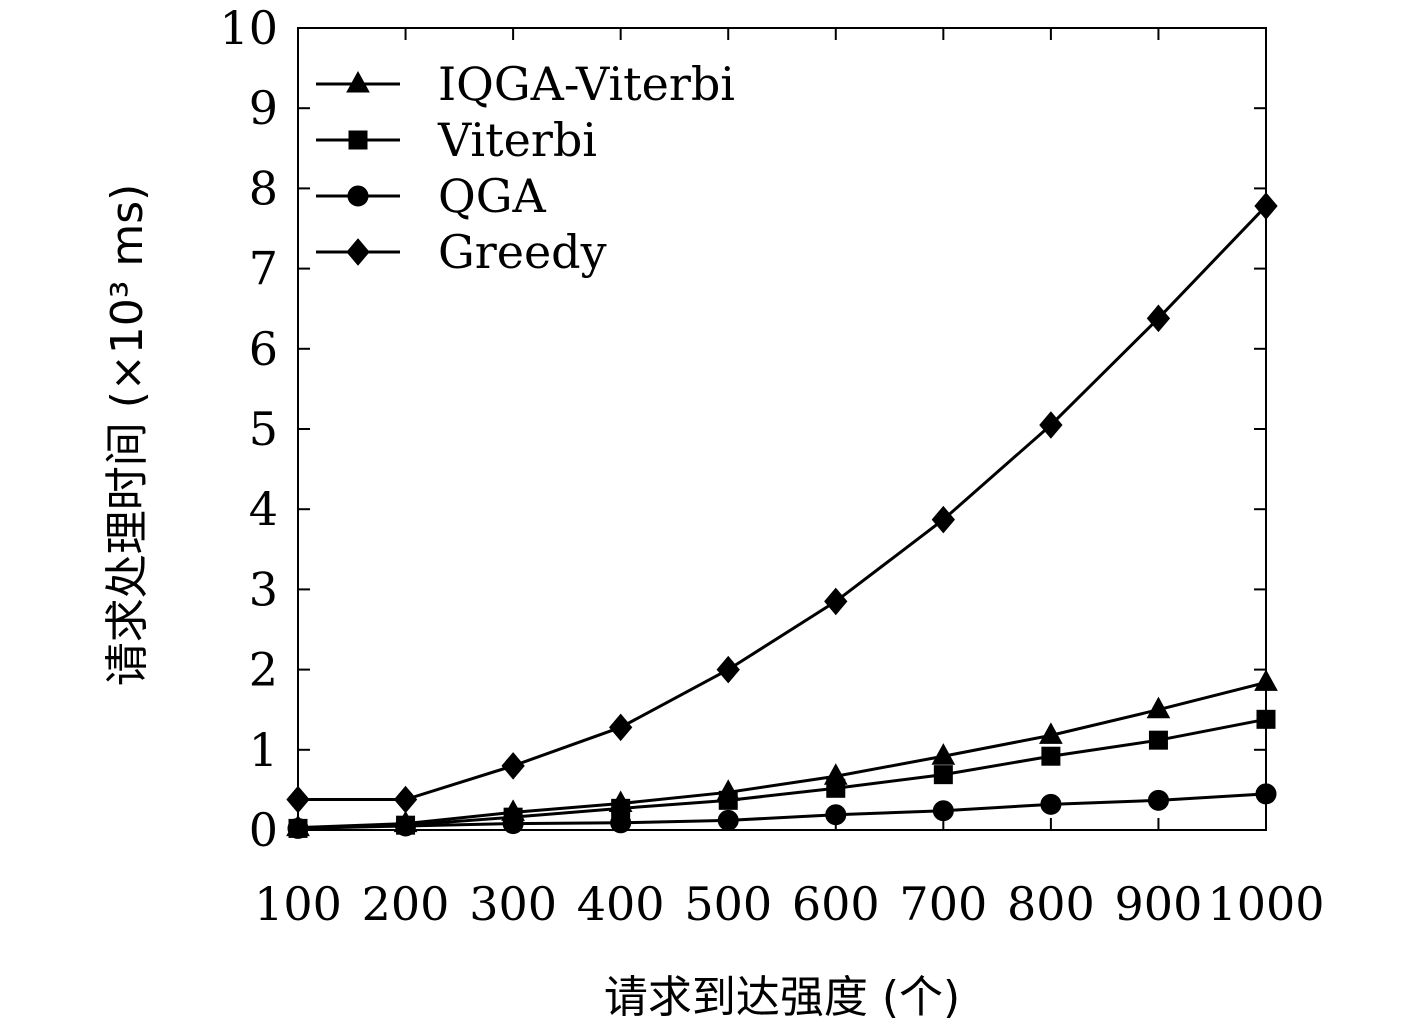 Image resolution: width=1417 pixels, height=1035 pixels. Describe the element at coordinates (248, 28) in the screenshot. I see `y-tick-label: 10` at that location.